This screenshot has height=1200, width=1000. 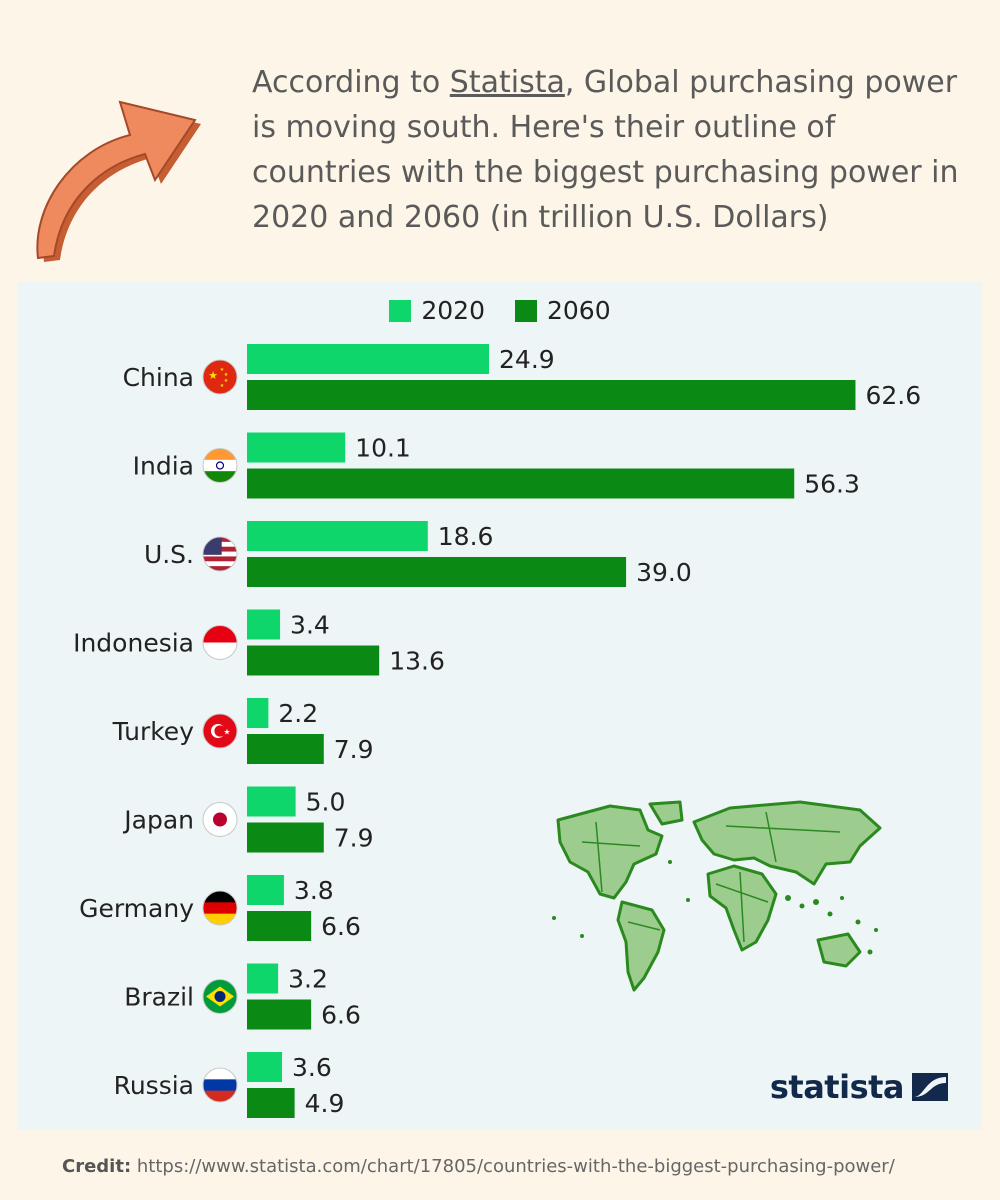 I want to click on value-label: 56.3, so click(x=832, y=484).